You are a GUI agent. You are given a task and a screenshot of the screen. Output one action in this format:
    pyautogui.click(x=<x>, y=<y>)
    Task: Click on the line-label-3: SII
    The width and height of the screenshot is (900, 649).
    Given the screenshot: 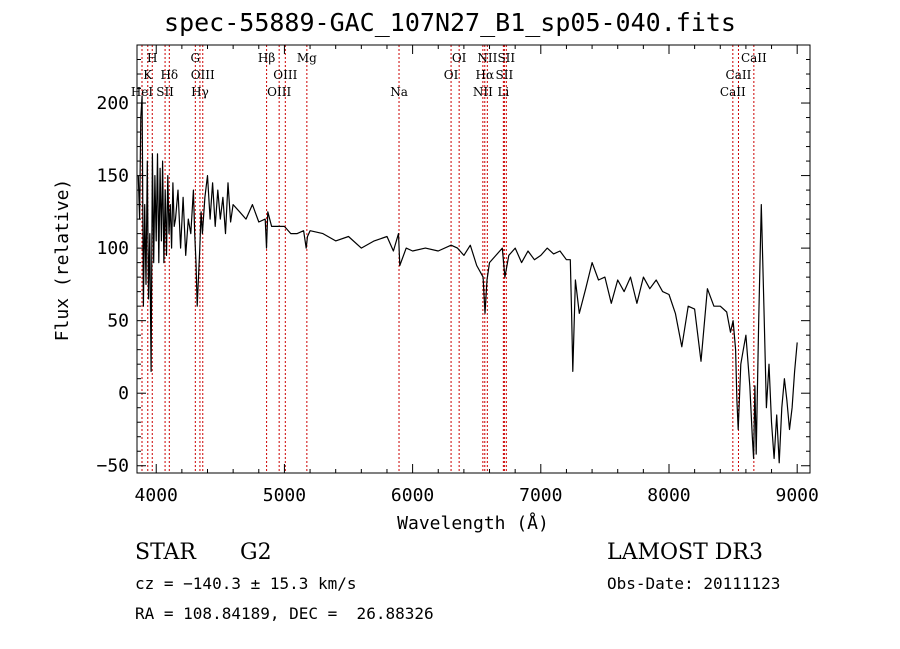 What is the action you would take?
    pyautogui.click(x=165, y=92)
    